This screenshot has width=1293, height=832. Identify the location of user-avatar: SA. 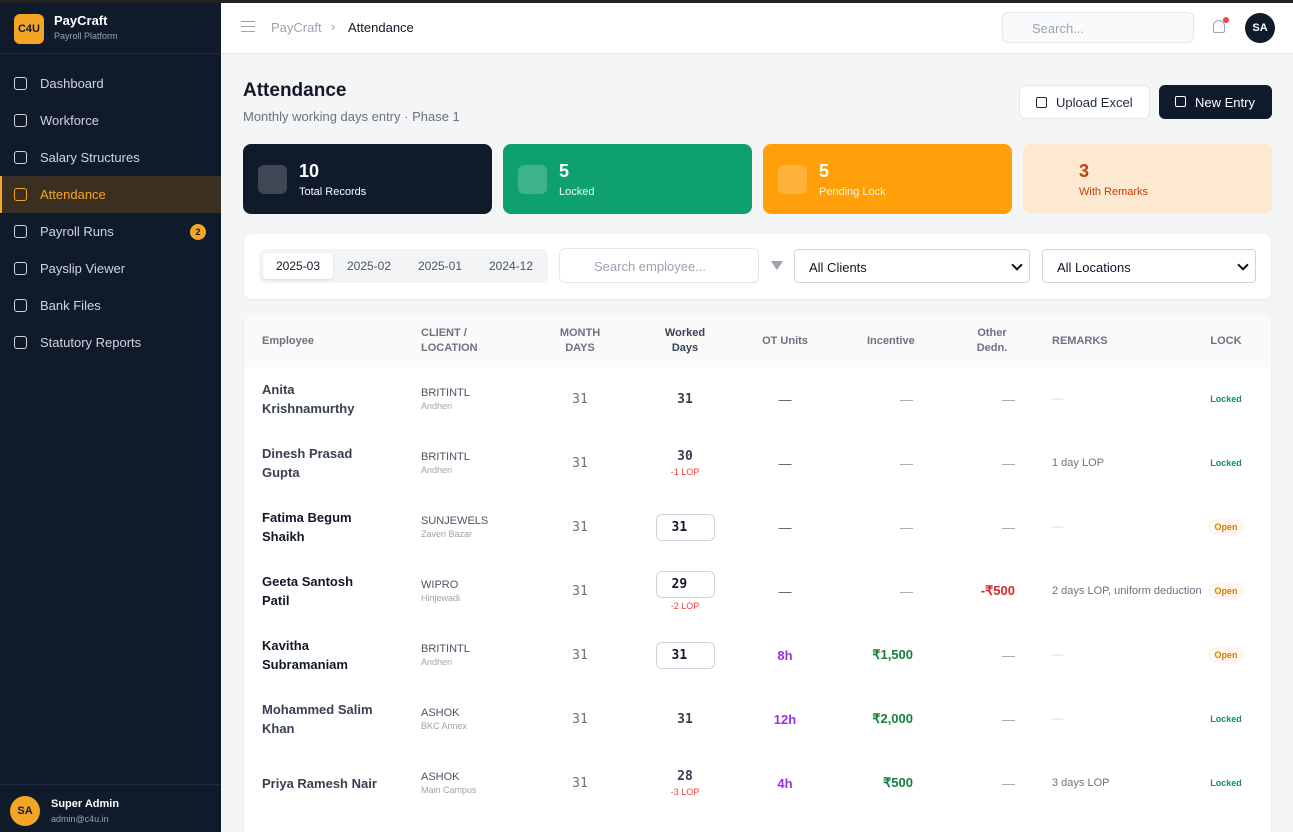
(25, 811).